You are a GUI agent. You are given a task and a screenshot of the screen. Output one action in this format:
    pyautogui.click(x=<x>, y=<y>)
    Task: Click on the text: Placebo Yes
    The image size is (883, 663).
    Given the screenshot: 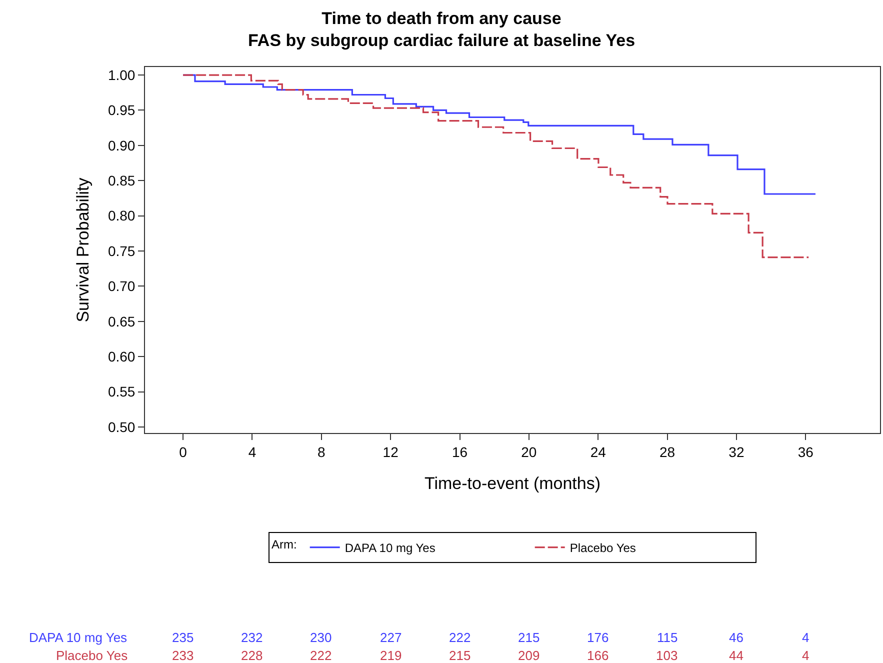 What is the action you would take?
    pyautogui.click(x=92, y=655)
    